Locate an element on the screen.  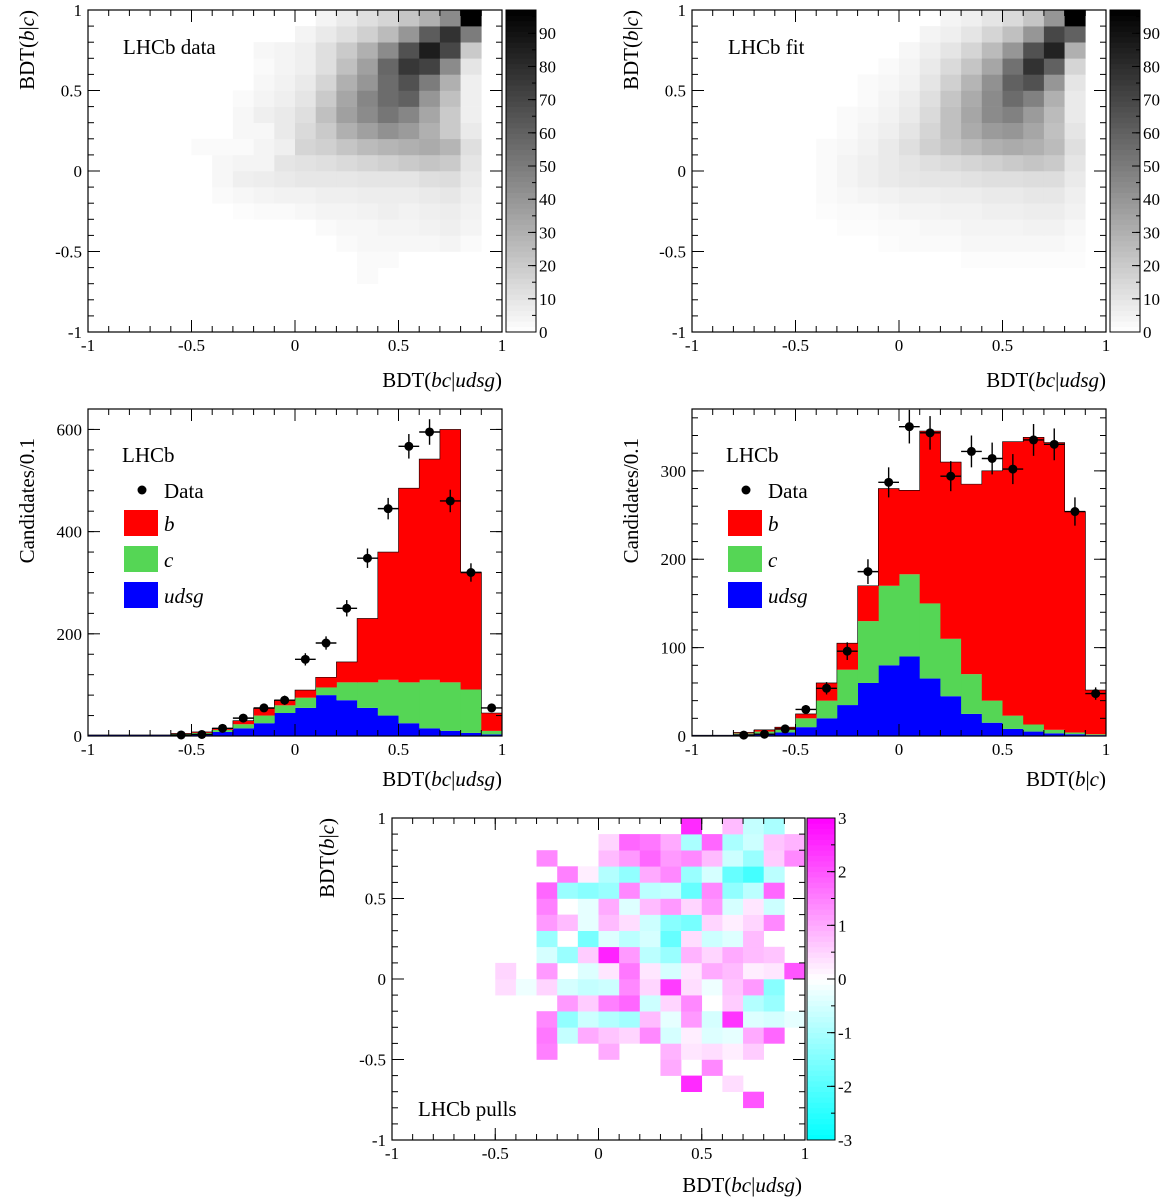
svg-text: BDT(b|c) is located at coordinates (327, 858).